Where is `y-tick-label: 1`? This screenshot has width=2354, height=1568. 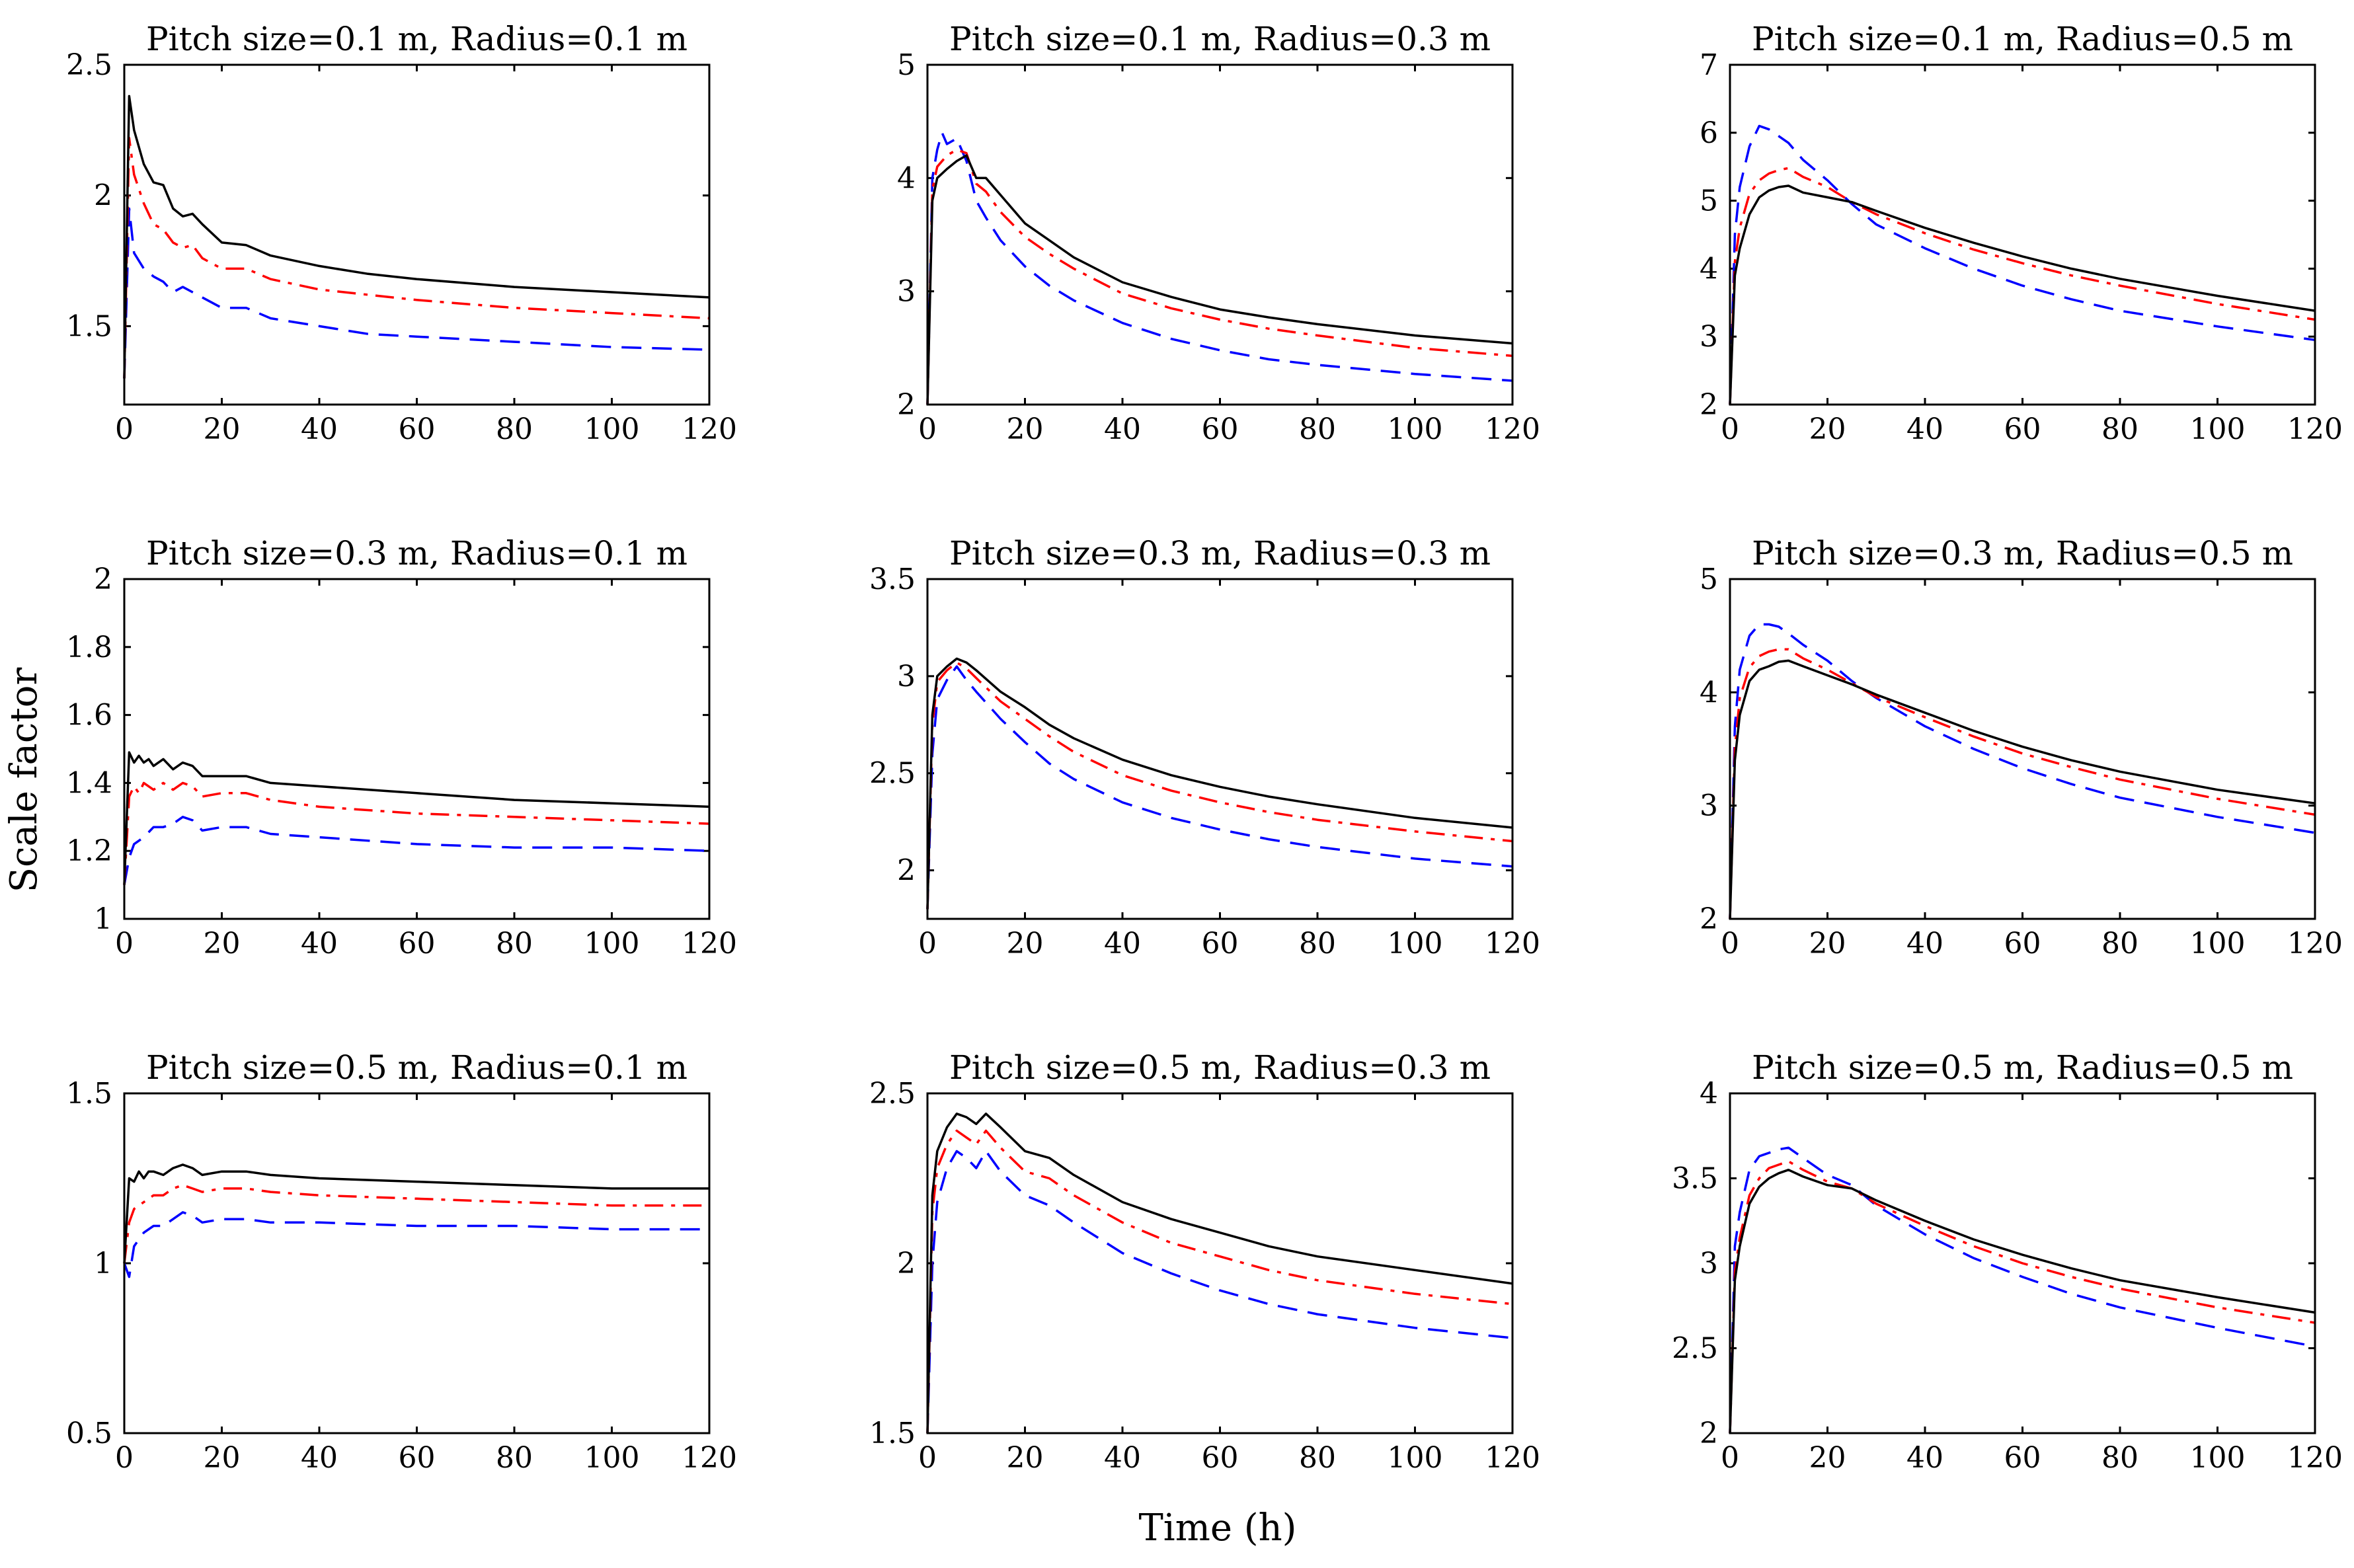 y-tick-label: 1 is located at coordinates (103, 1263).